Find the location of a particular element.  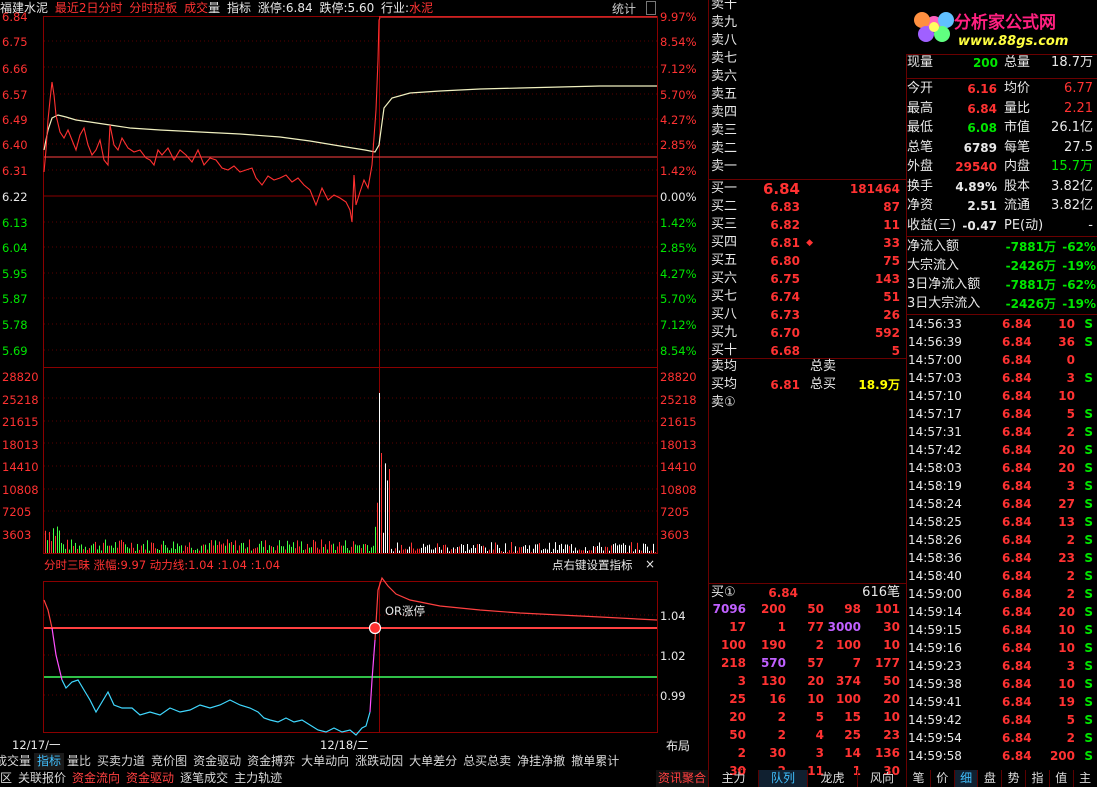

tick-row: 14:59:00 6.84 2 S is located at coordinates (1001, 594).